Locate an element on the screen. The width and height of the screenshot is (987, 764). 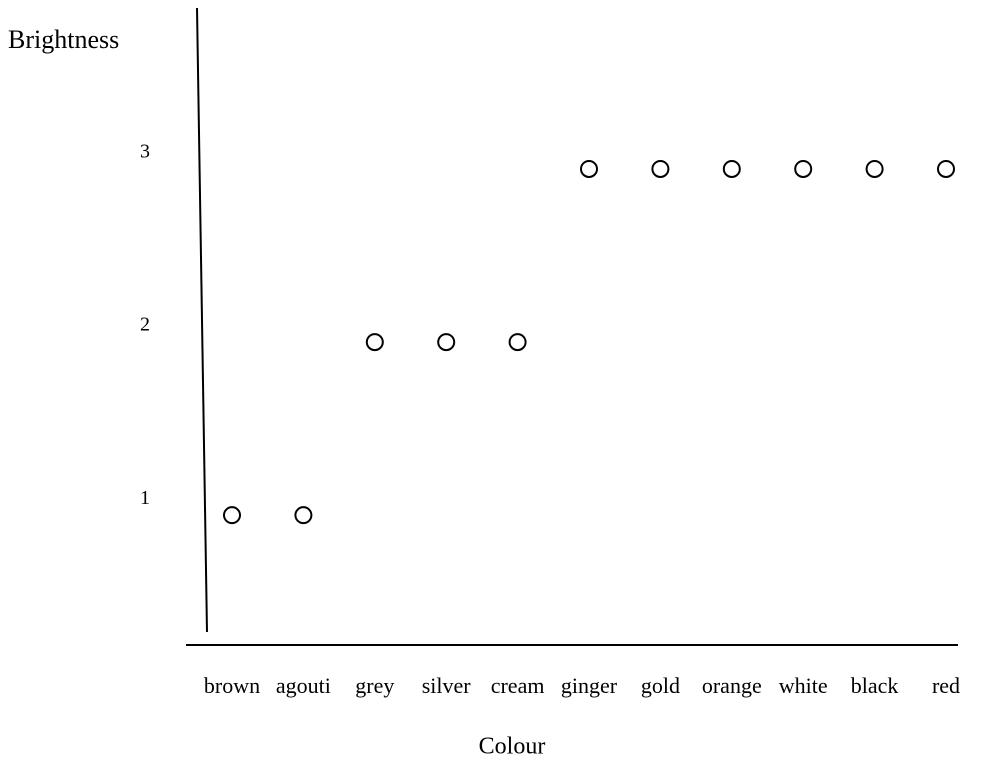
y-axis-label: Brightness is located at coordinates (63, 39).